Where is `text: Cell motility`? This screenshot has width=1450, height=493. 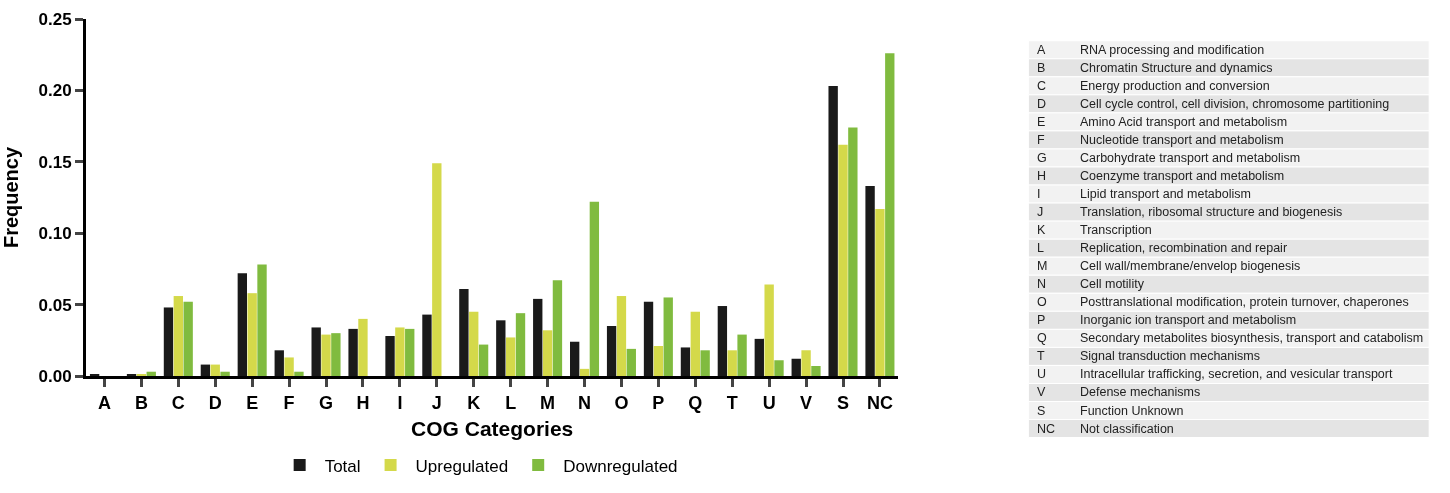
text: Cell motility is located at coordinates (1112, 284).